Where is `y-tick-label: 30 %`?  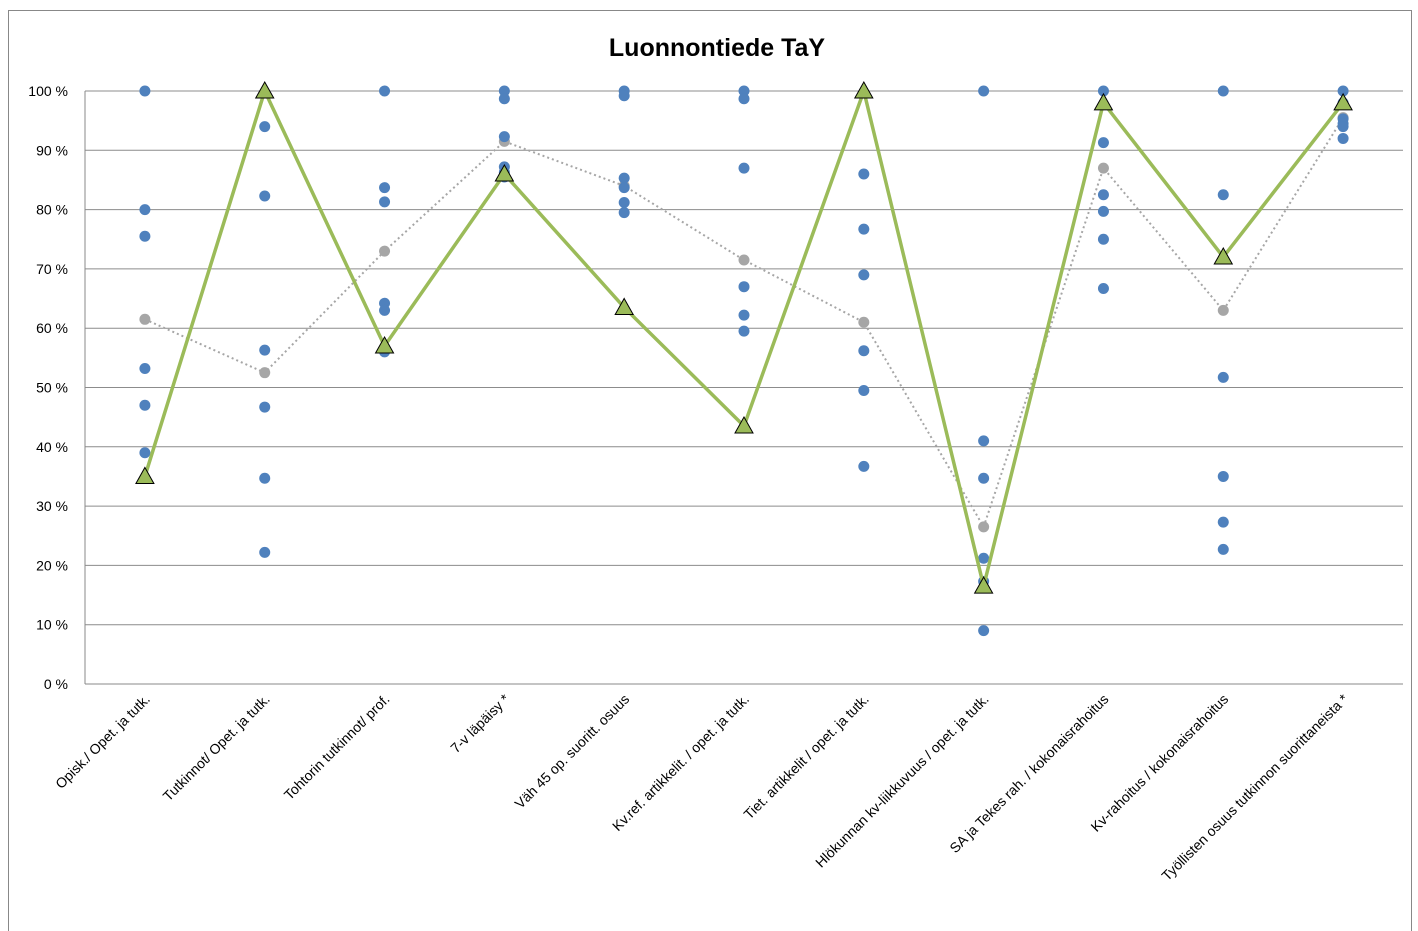 y-tick-label: 30 % is located at coordinates (52, 506).